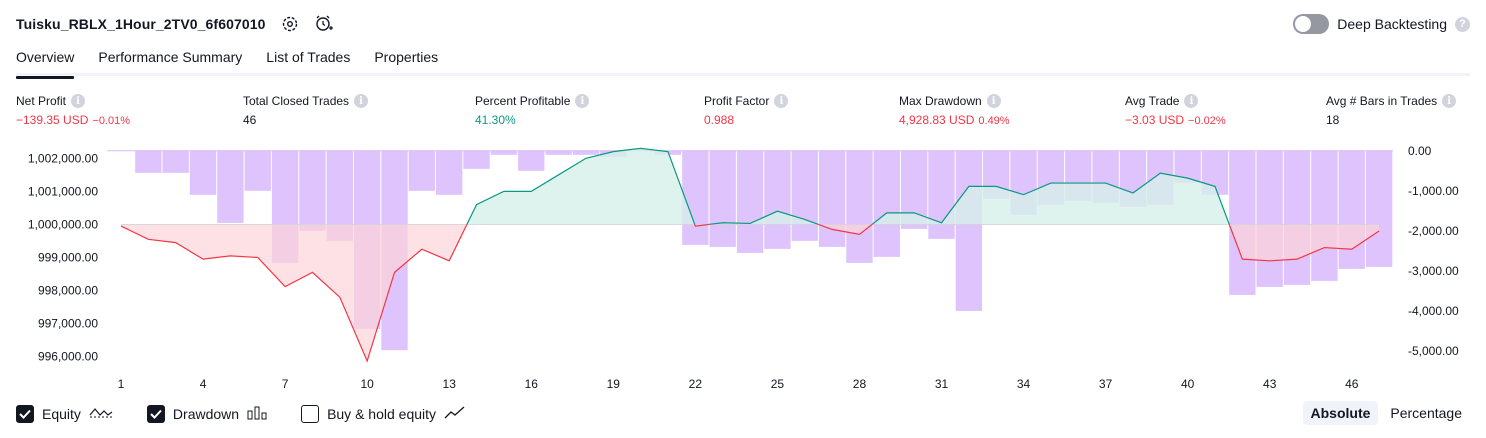  I want to click on tab-performance-summary: Performance Summary, so click(170, 57).